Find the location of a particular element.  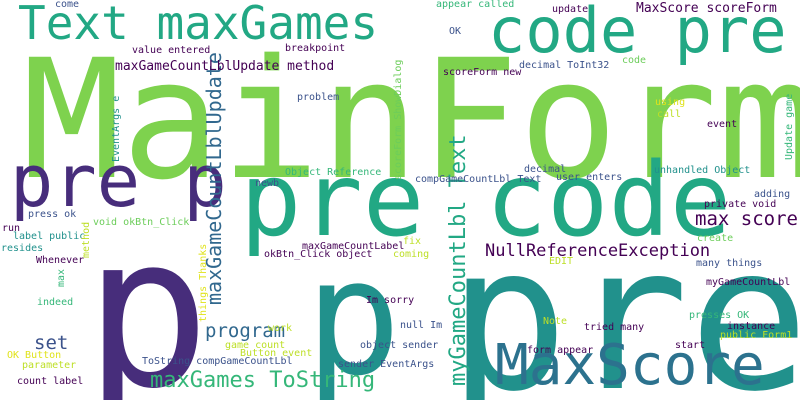

cloud-word-things-thanks: things Thanks is located at coordinates (203, 282).